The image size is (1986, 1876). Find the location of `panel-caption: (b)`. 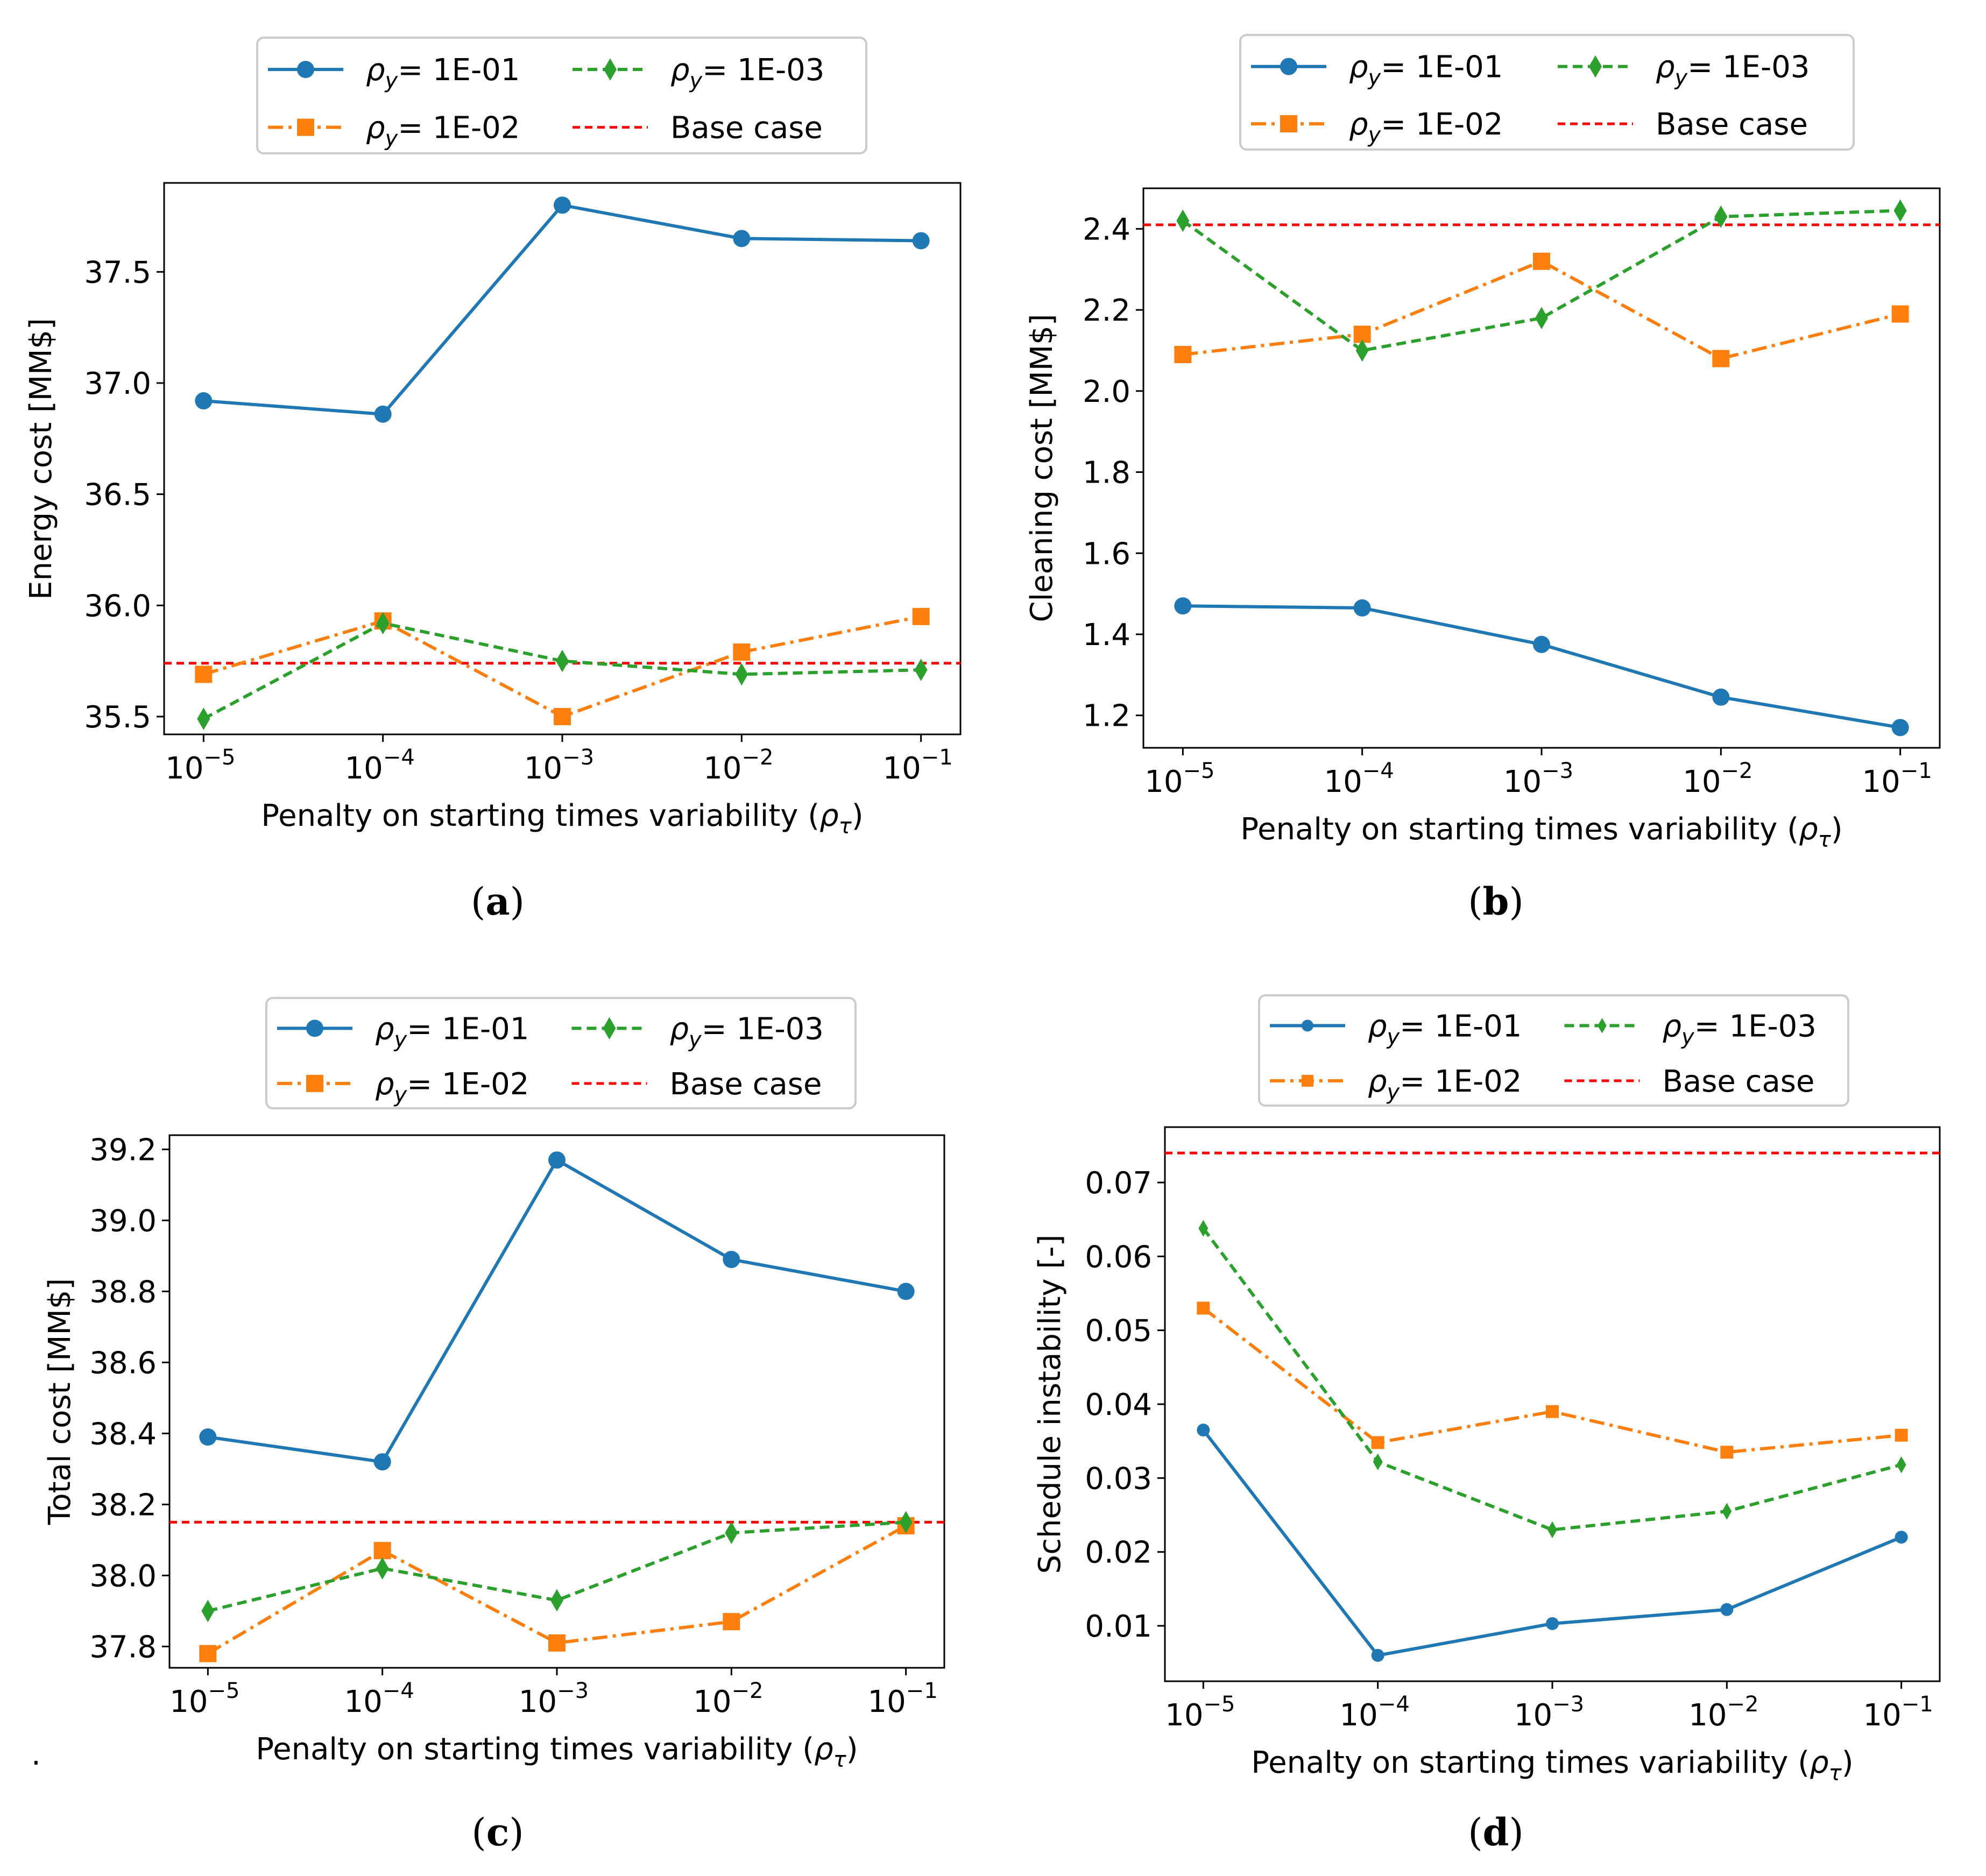

panel-caption: (b) is located at coordinates (1496, 901).